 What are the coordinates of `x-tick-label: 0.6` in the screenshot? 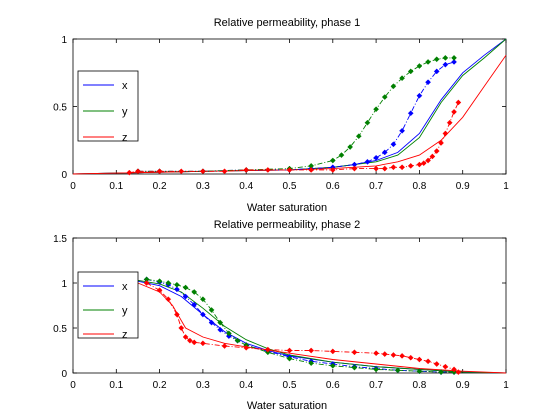 It's located at (333, 186).